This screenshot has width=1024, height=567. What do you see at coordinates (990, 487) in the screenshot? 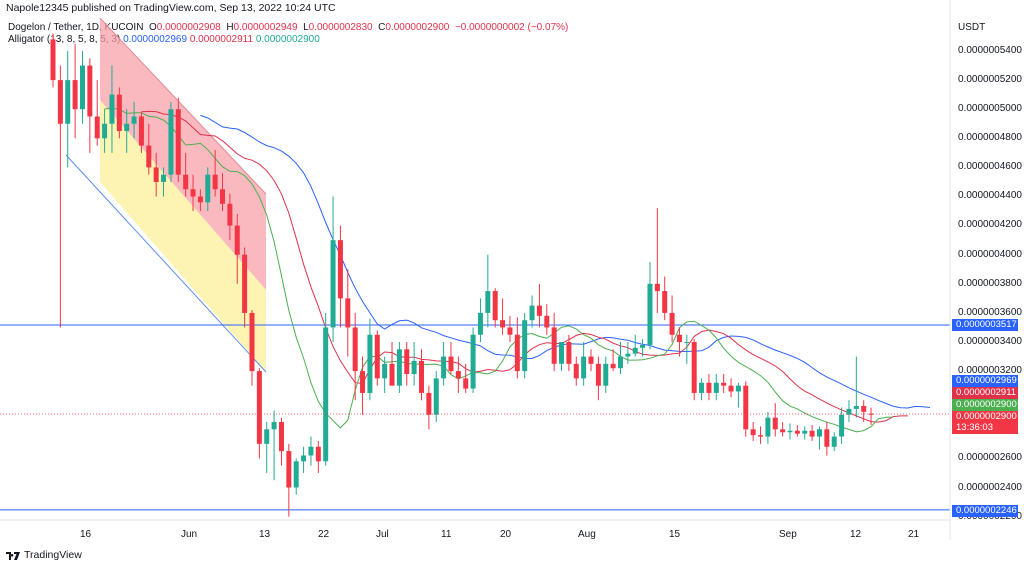
I see `price-tick-label: 0.0000002400` at bounding box center [990, 487].